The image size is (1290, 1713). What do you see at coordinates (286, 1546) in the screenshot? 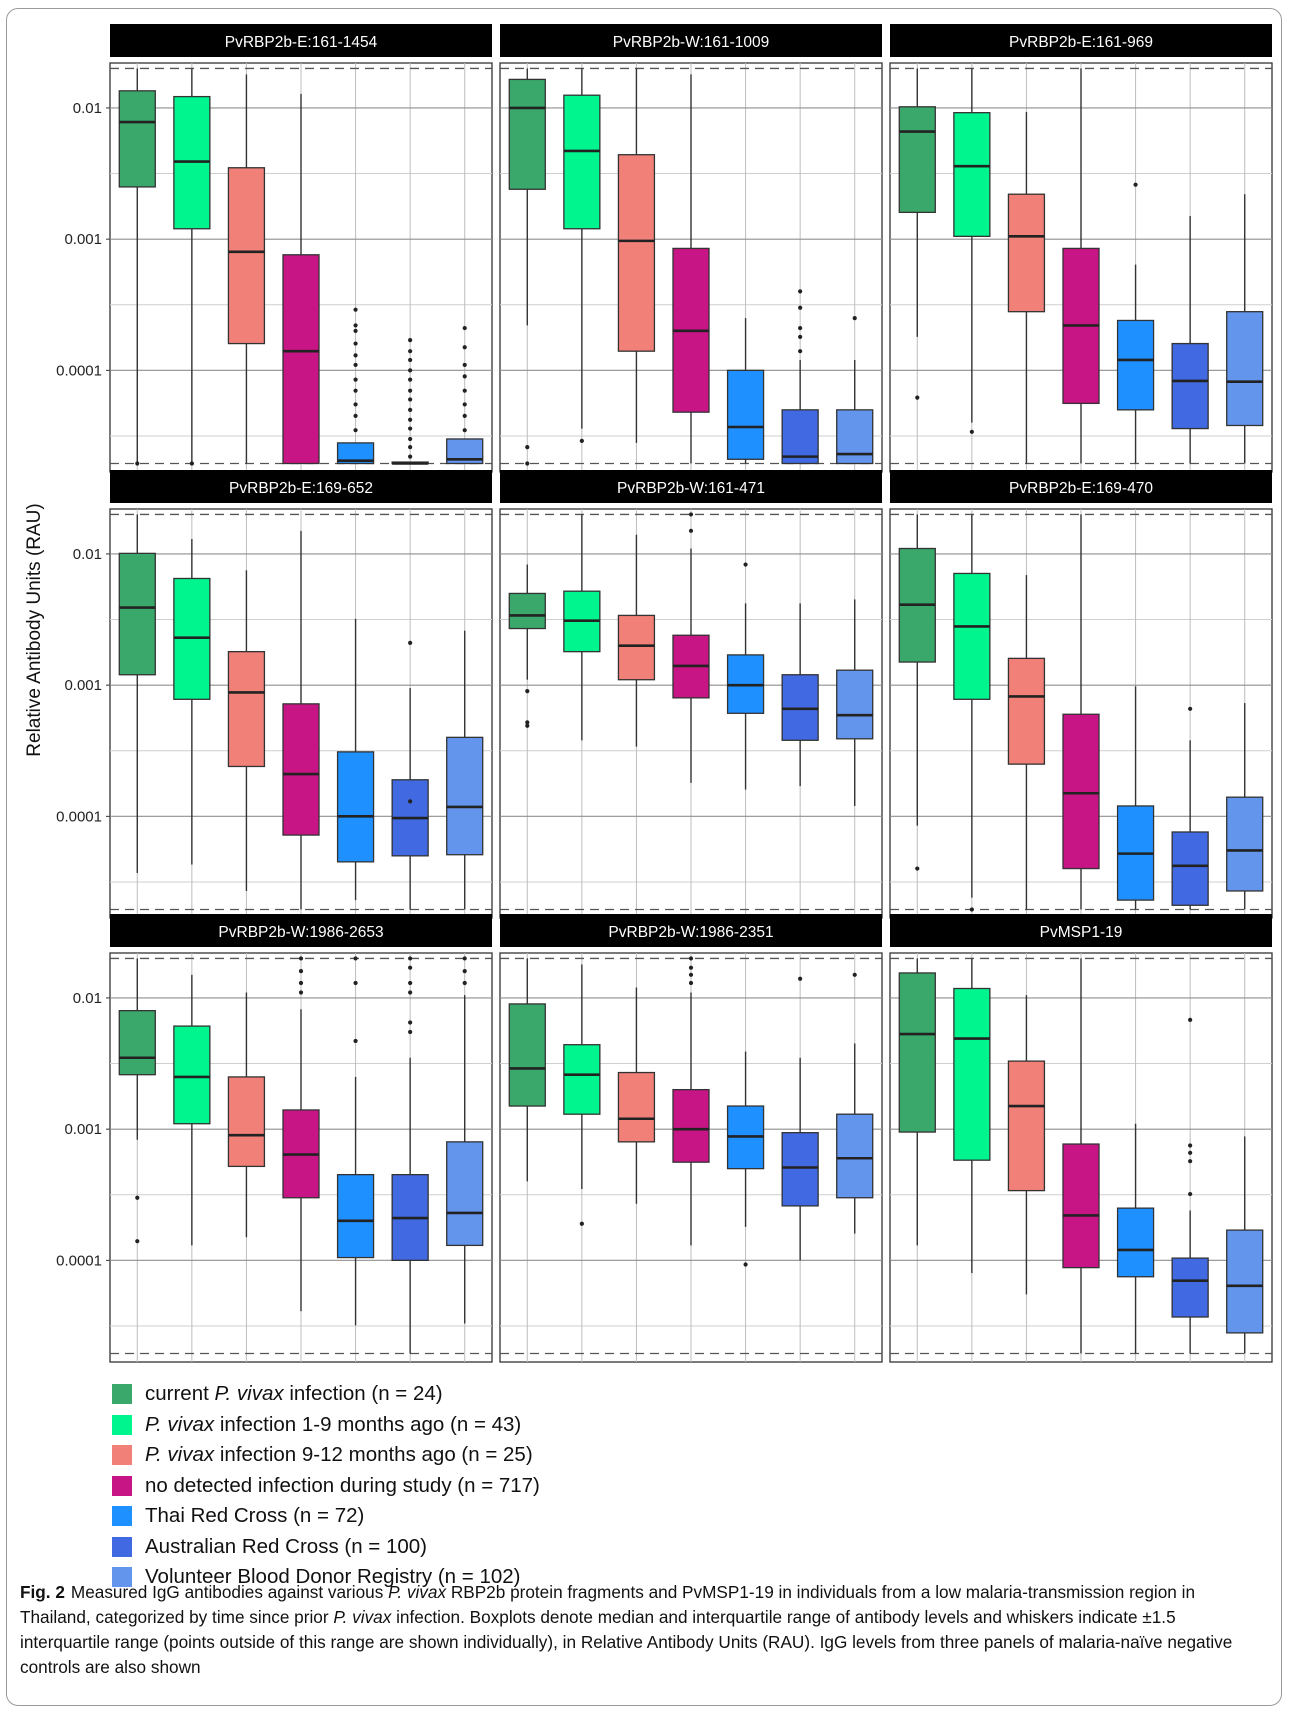
I see `legend-label: Australian Red Cross (n = 100)` at bounding box center [286, 1546].